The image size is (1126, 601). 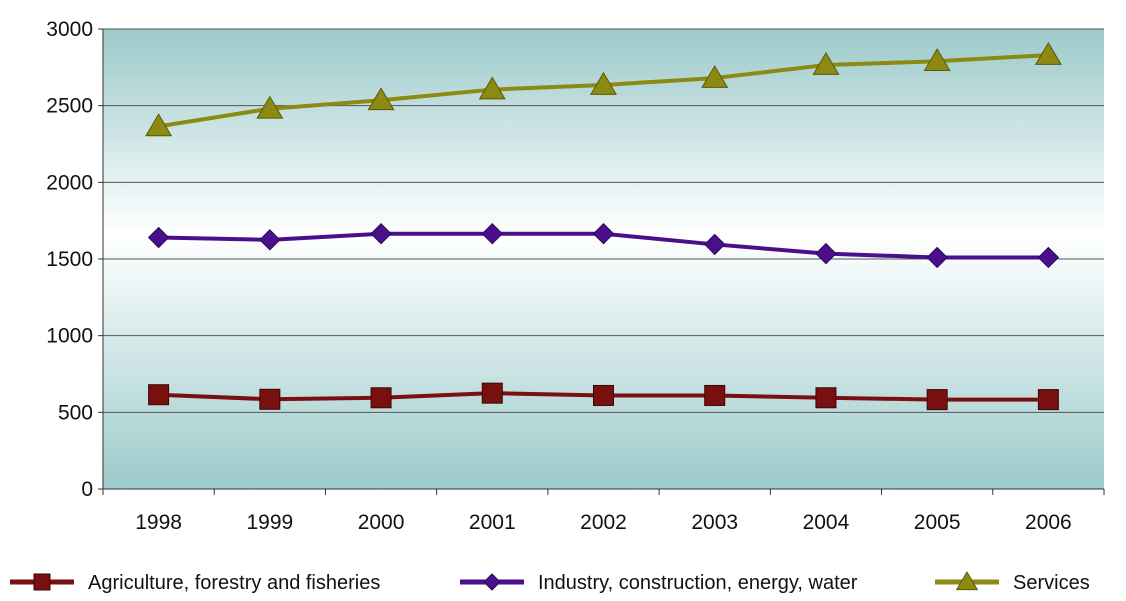 What do you see at coordinates (87, 489) in the screenshot?
I see `y-tick-label: 0` at bounding box center [87, 489].